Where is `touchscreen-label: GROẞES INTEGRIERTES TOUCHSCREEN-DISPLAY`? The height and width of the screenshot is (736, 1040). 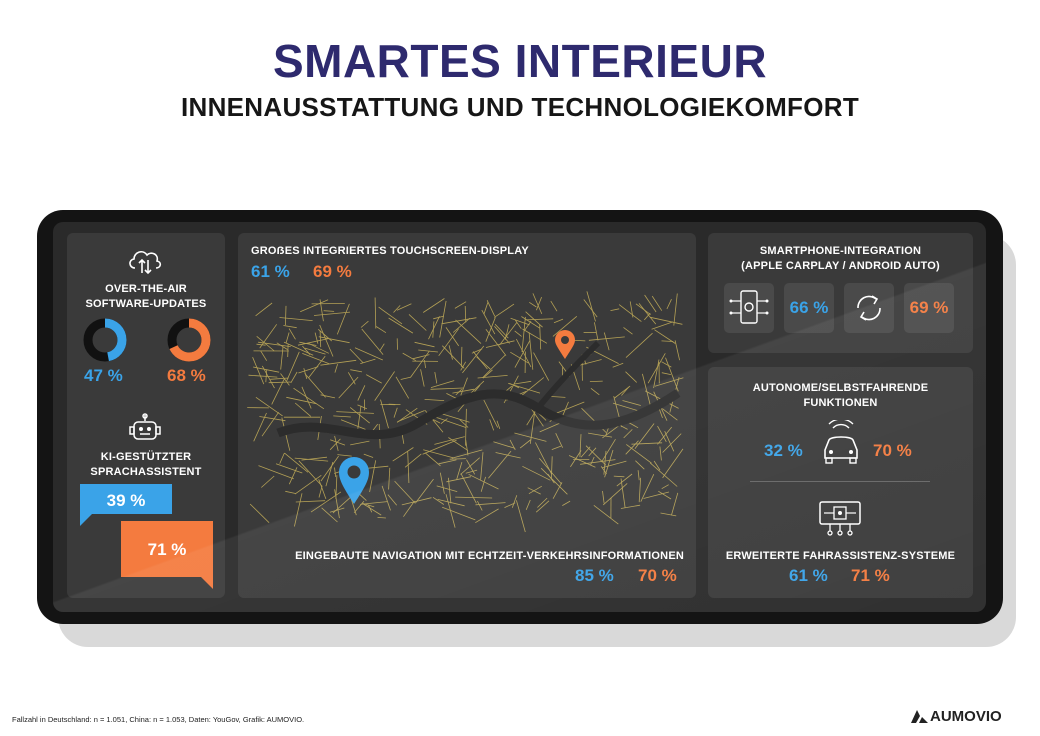
touchscreen-label: GROẞES INTEGRIERTES TOUCHSCREEN-DISPLAY is located at coordinates (390, 251).